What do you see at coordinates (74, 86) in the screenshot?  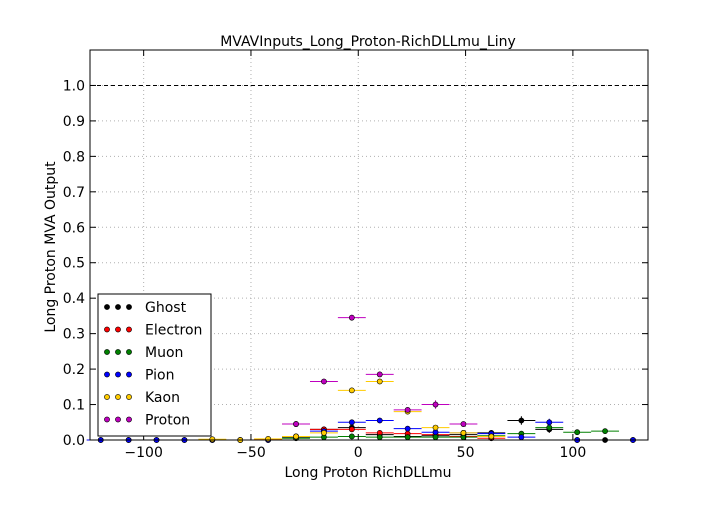 I see `y-tick-label: 1.0` at bounding box center [74, 86].